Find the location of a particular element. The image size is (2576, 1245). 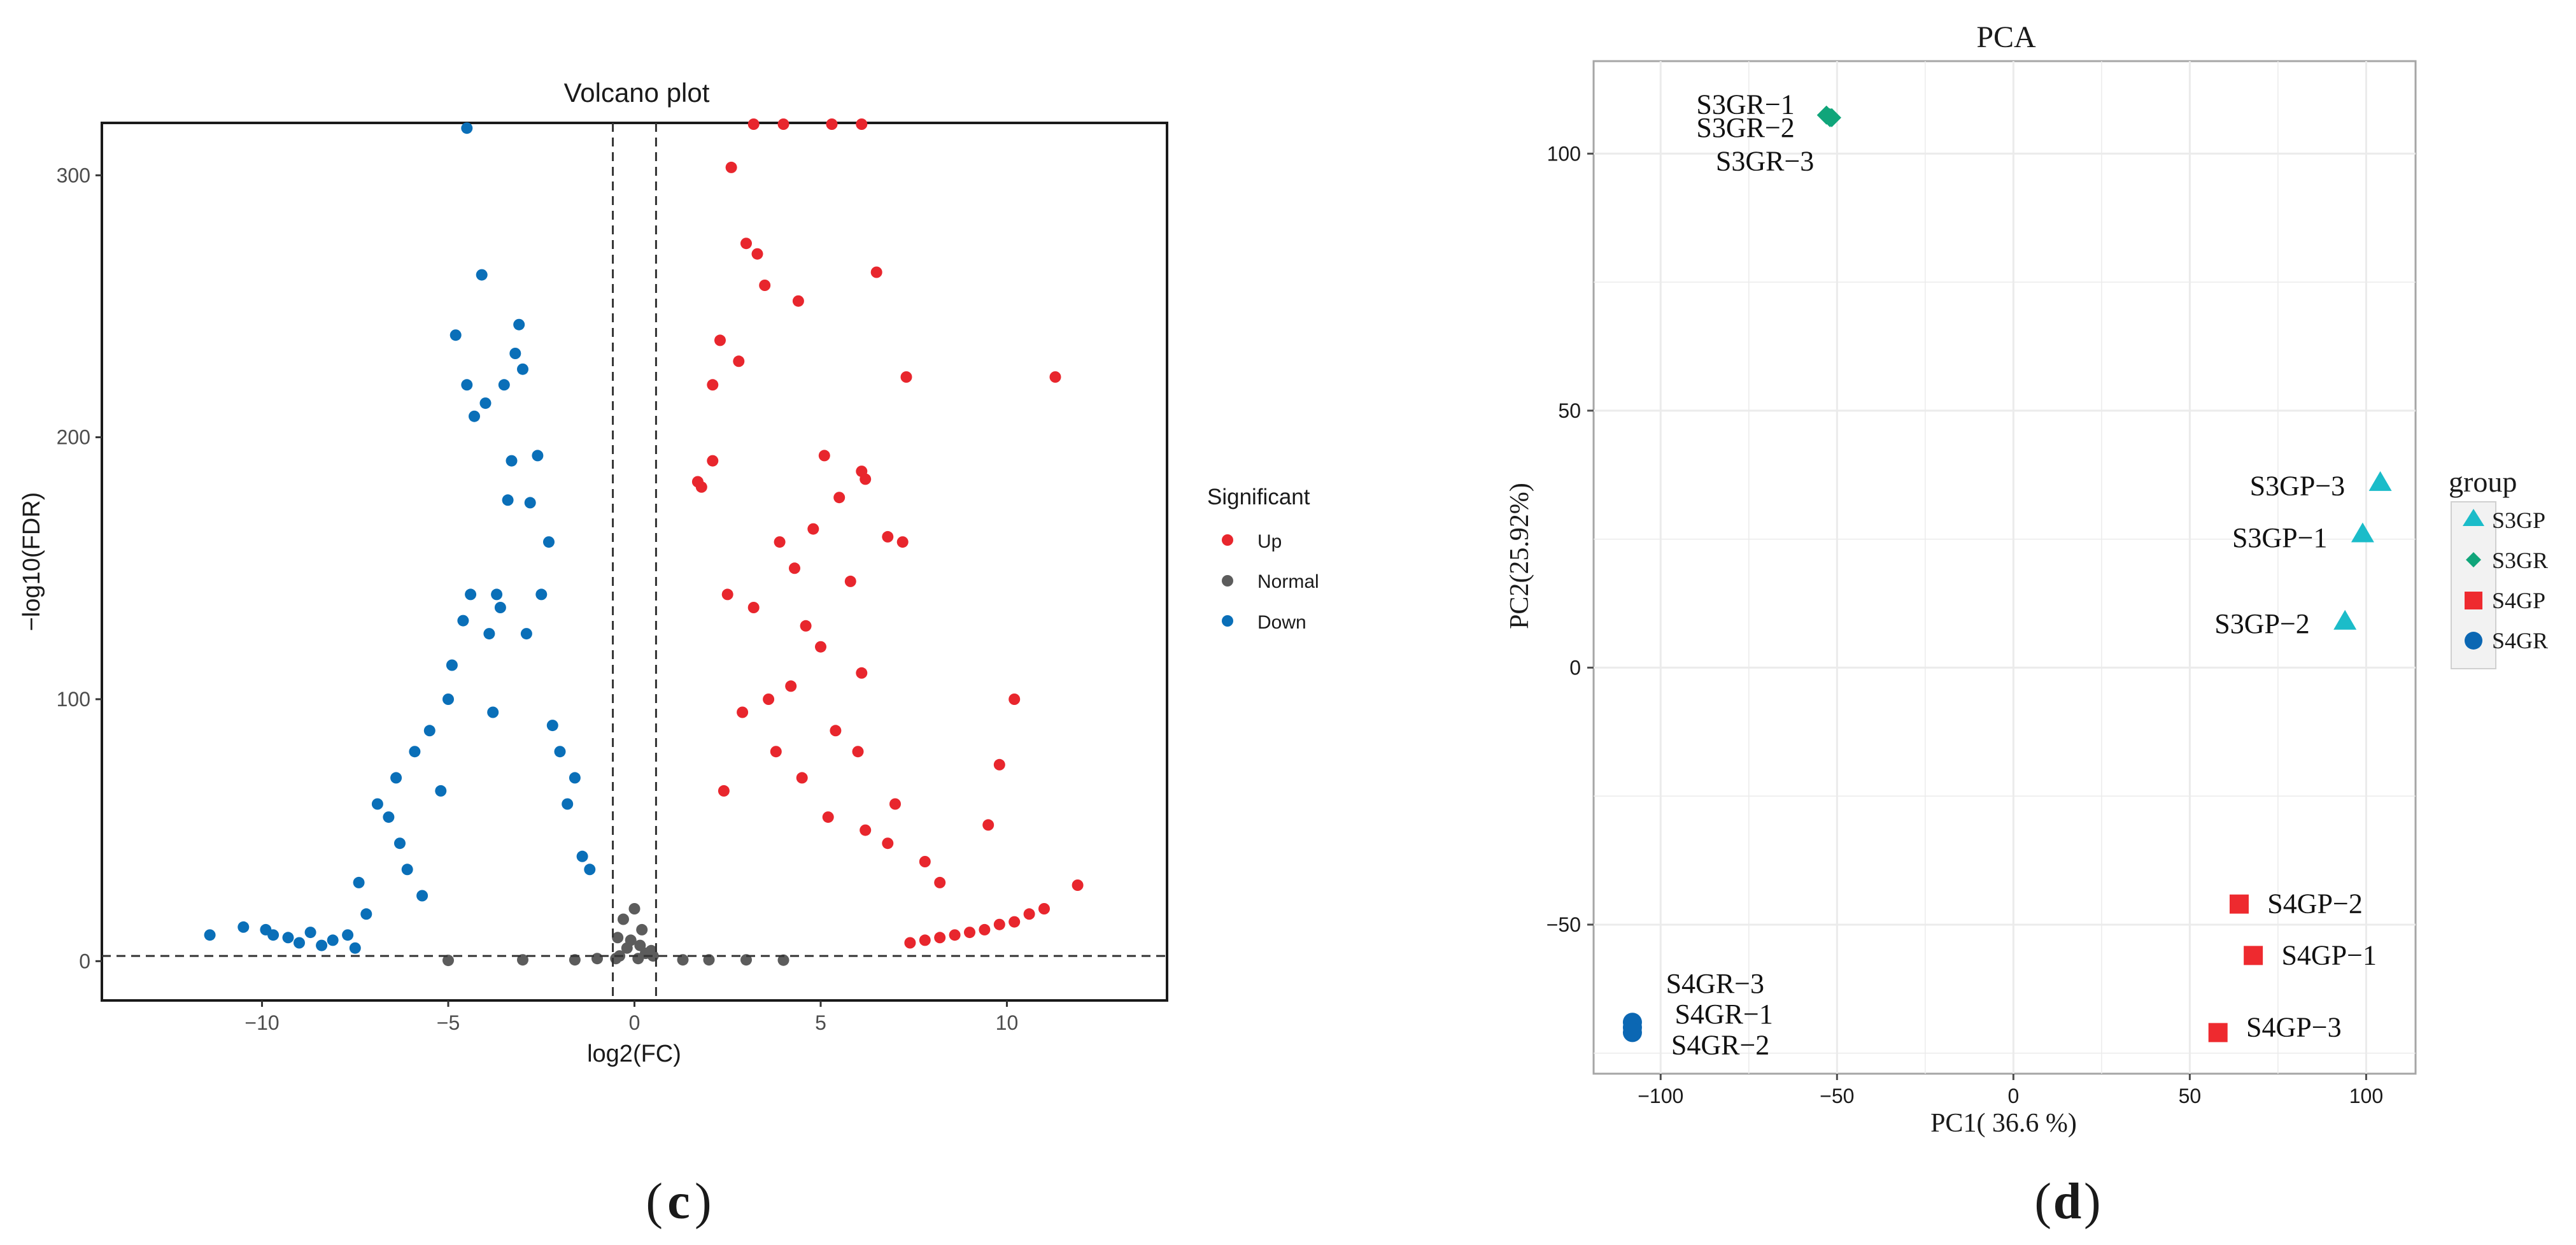

caption-d: ( d ) is located at coordinates (2067, 1202).